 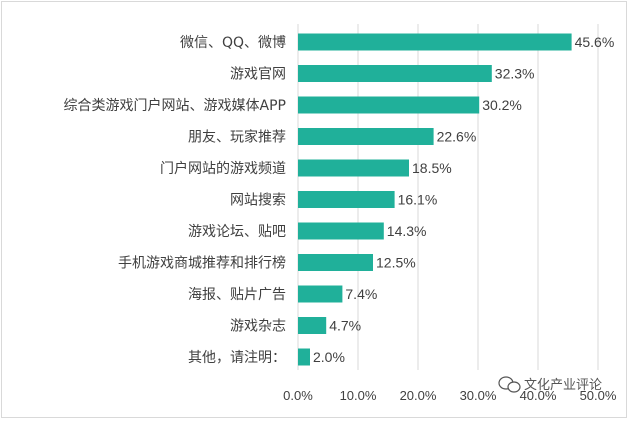 I want to click on value-label: 32.3%, so click(x=515, y=74).